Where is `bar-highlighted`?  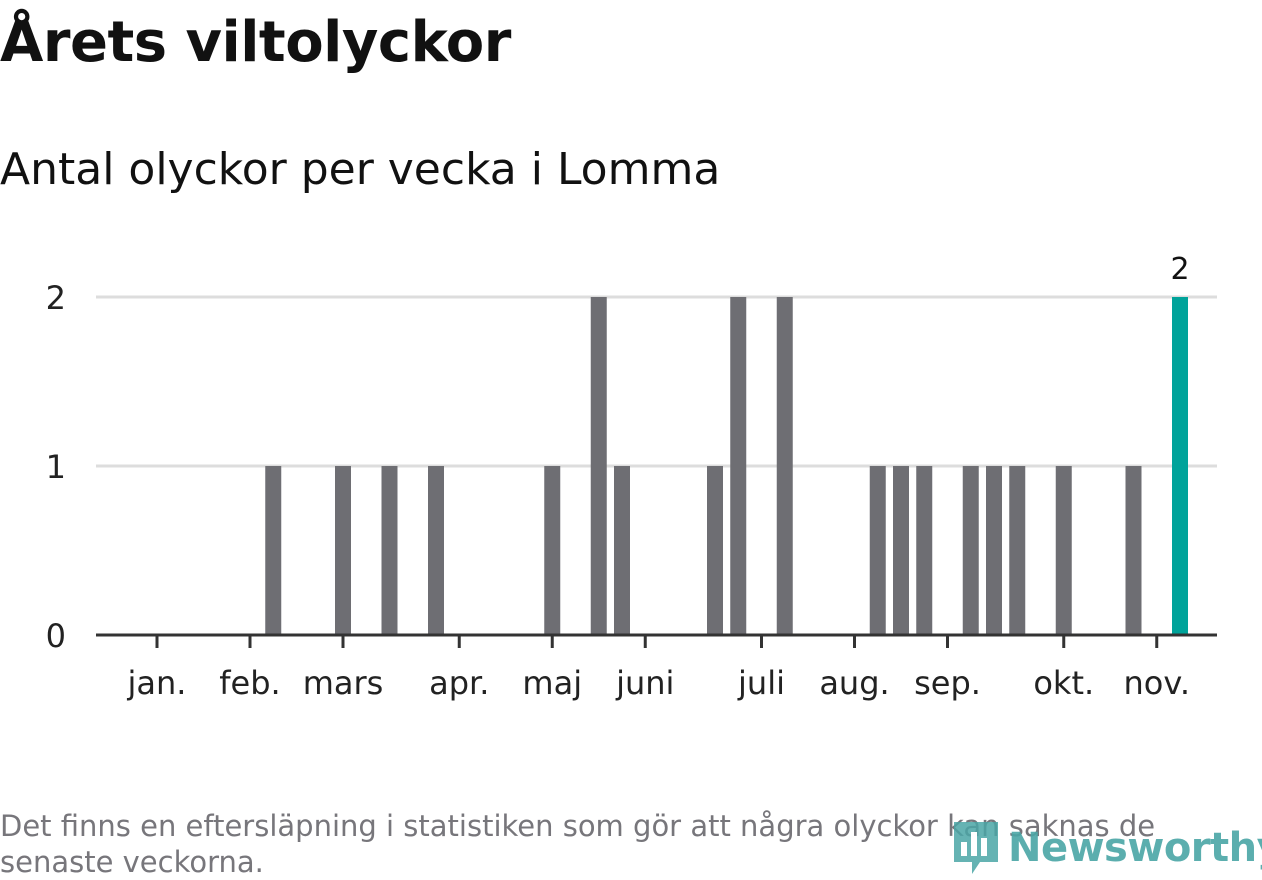 bar-highlighted is located at coordinates (1180, 466).